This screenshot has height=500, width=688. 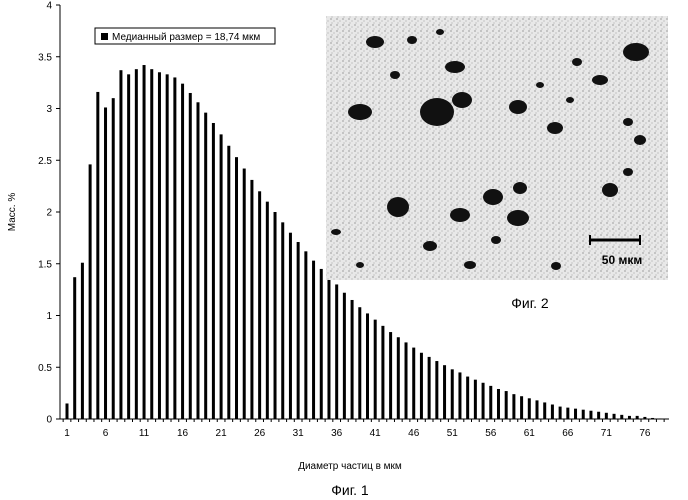 What do you see at coordinates (12, 212) in the screenshot?
I see `y-axis-title: Масс. %` at bounding box center [12, 212].